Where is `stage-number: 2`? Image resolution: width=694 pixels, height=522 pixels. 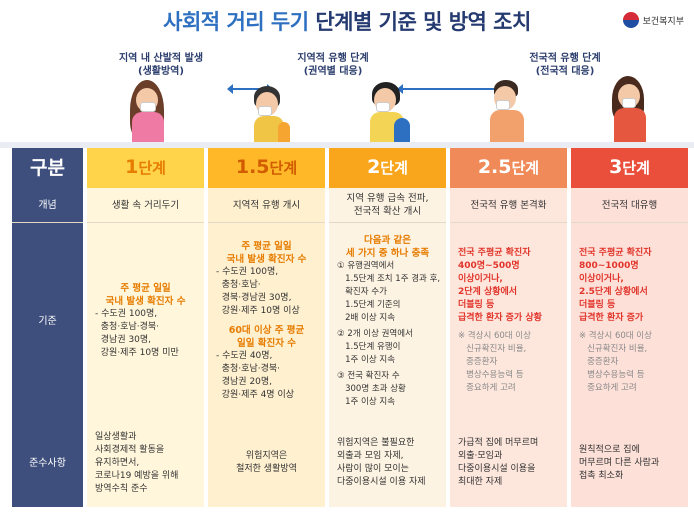 stage-number: 2 is located at coordinates (374, 167).